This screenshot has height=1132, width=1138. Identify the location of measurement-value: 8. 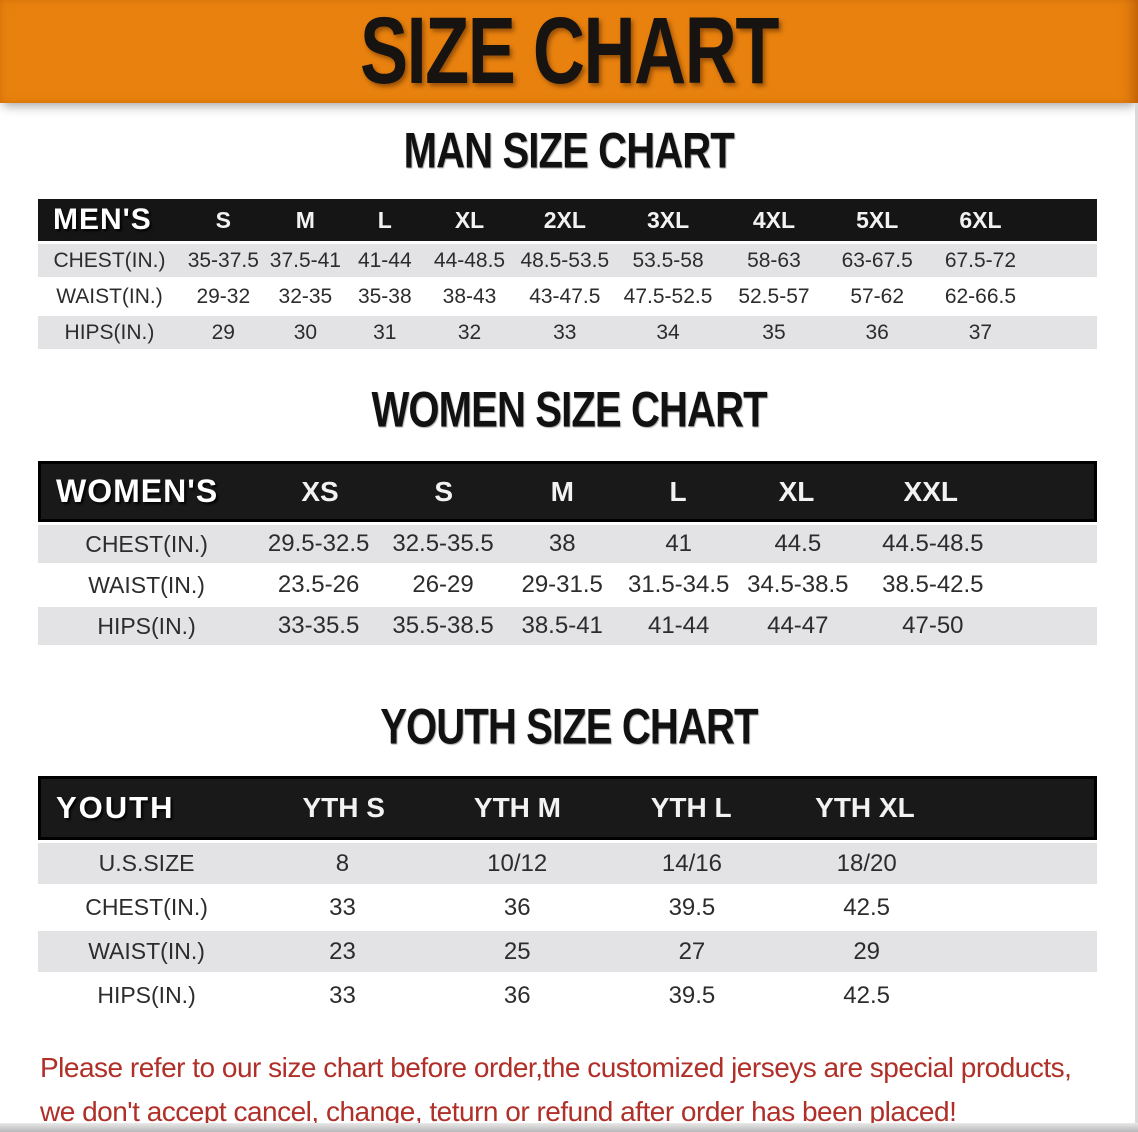
(342, 863).